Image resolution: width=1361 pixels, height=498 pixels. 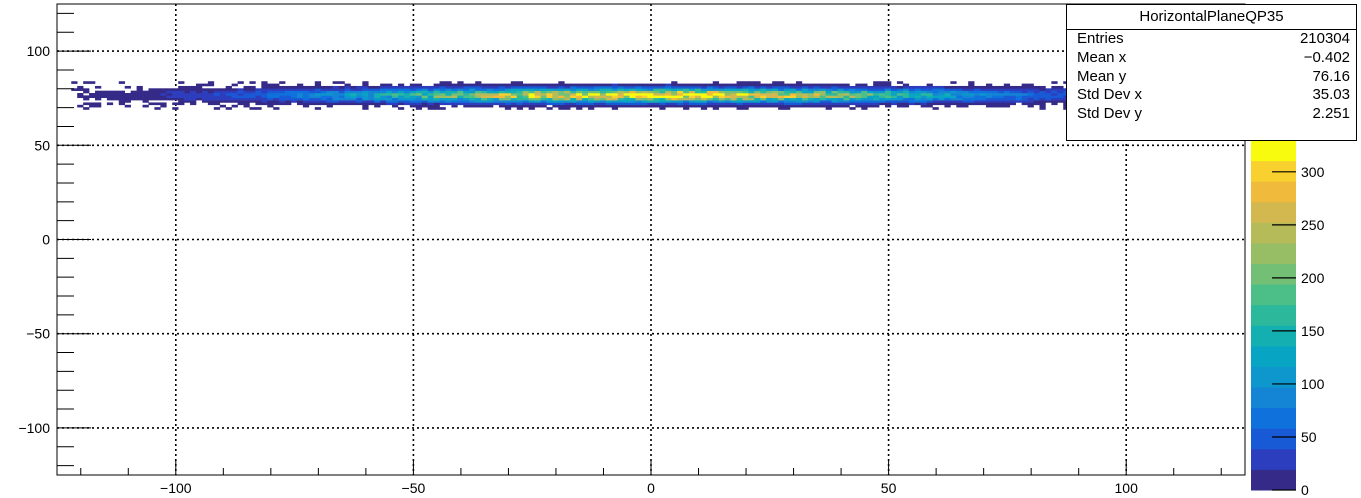 I want to click on color-scale-tick-label: 50, so click(x=1309, y=437).